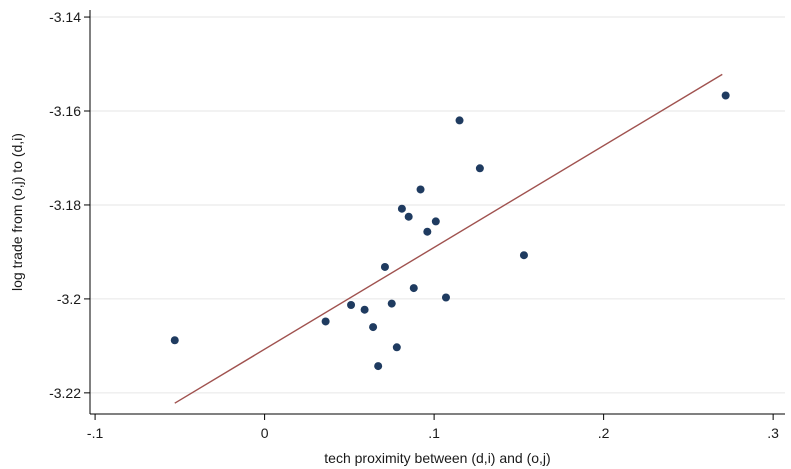 This screenshot has width=791, height=469. Describe the element at coordinates (604, 433) in the screenshot. I see `x-tick-label: .2` at that location.